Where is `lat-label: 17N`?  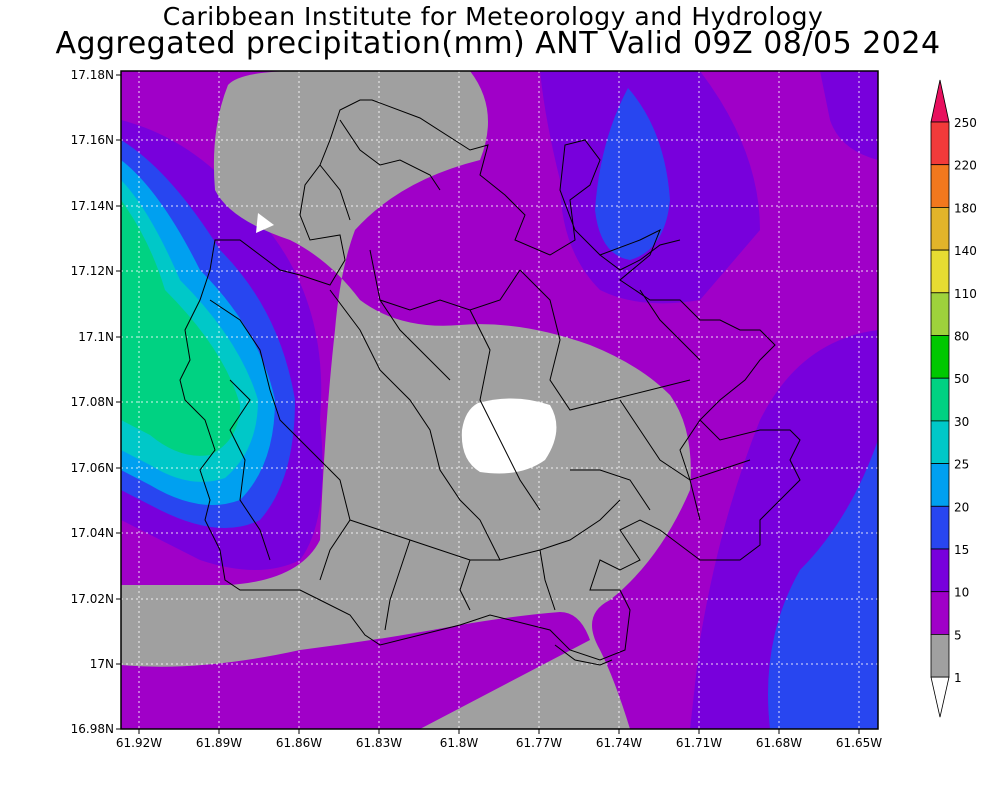 lat-label: 17N is located at coordinates (102, 664).